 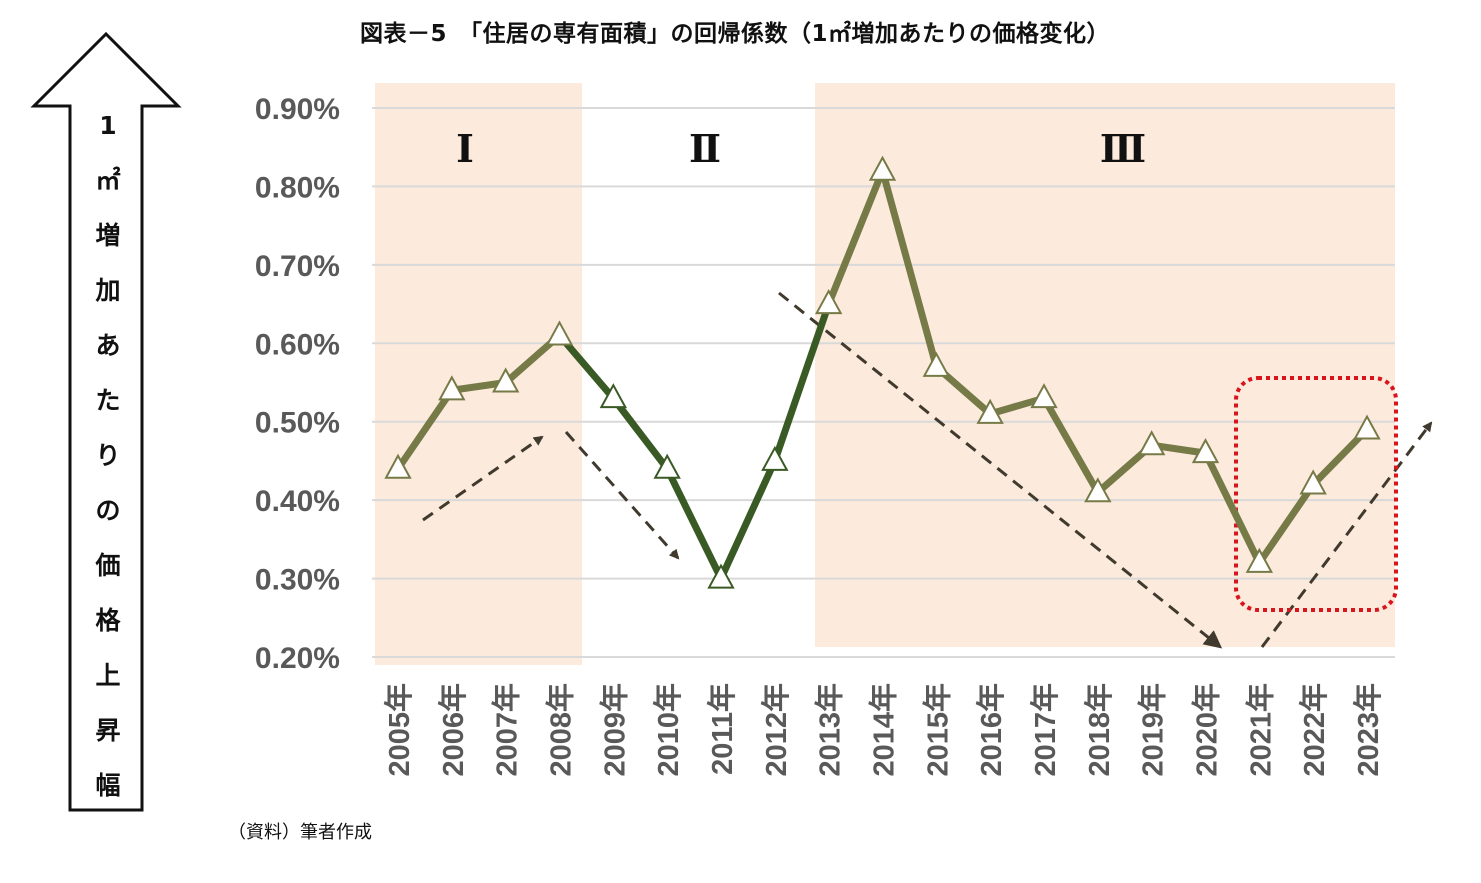 What do you see at coordinates (614, 730) in the screenshot?
I see `x-tick-label: 2009年` at bounding box center [614, 730].